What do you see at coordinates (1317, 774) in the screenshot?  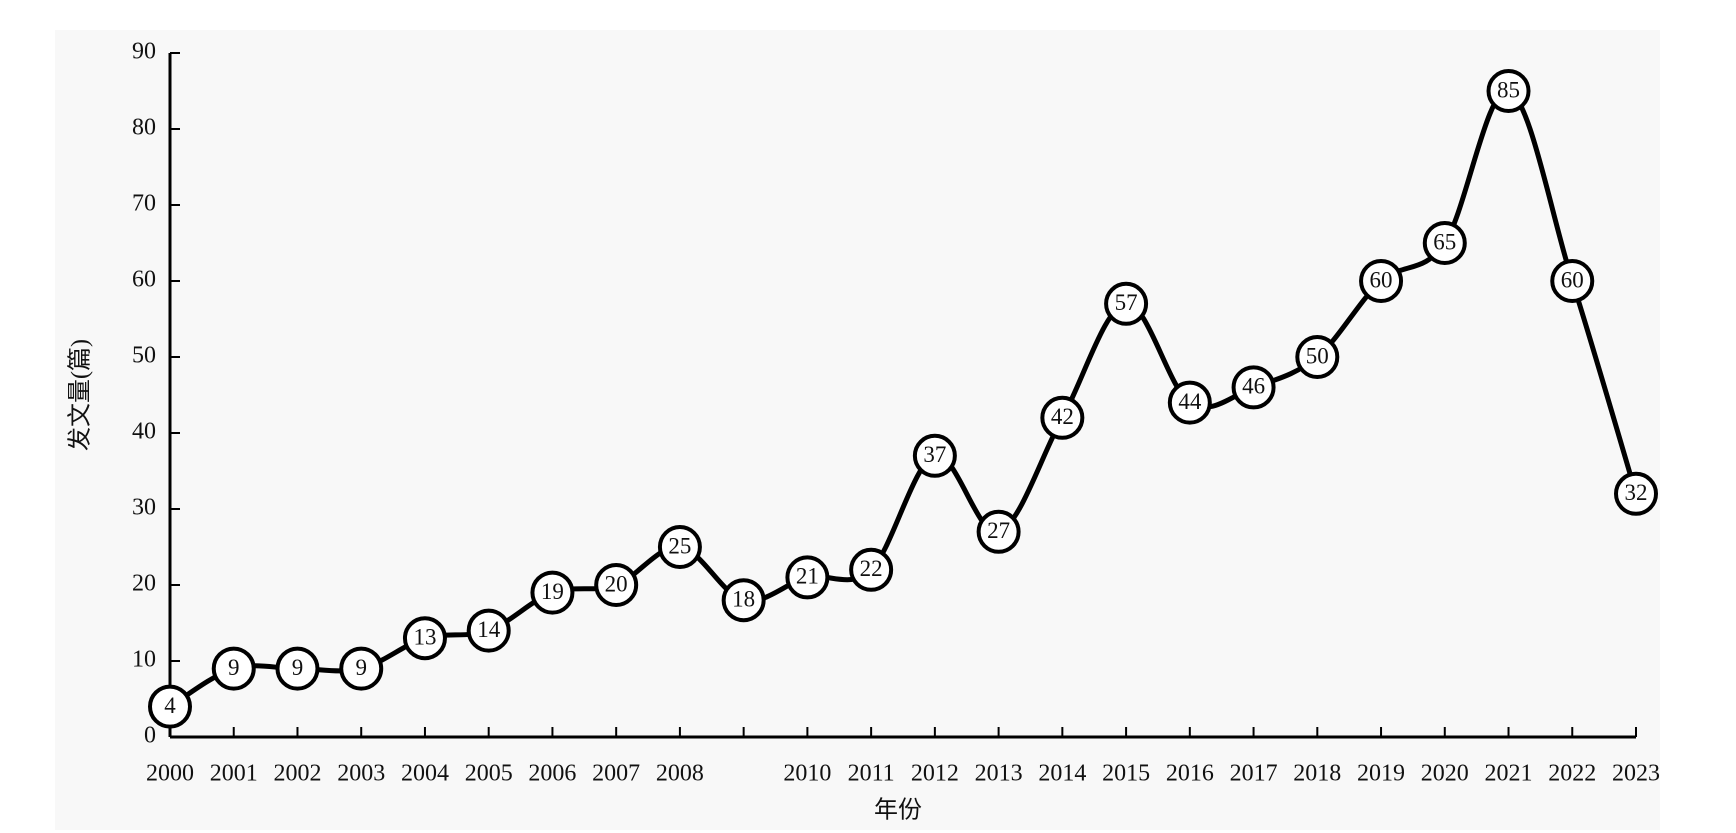 I see `x-tick-label: 2018` at bounding box center [1317, 774].